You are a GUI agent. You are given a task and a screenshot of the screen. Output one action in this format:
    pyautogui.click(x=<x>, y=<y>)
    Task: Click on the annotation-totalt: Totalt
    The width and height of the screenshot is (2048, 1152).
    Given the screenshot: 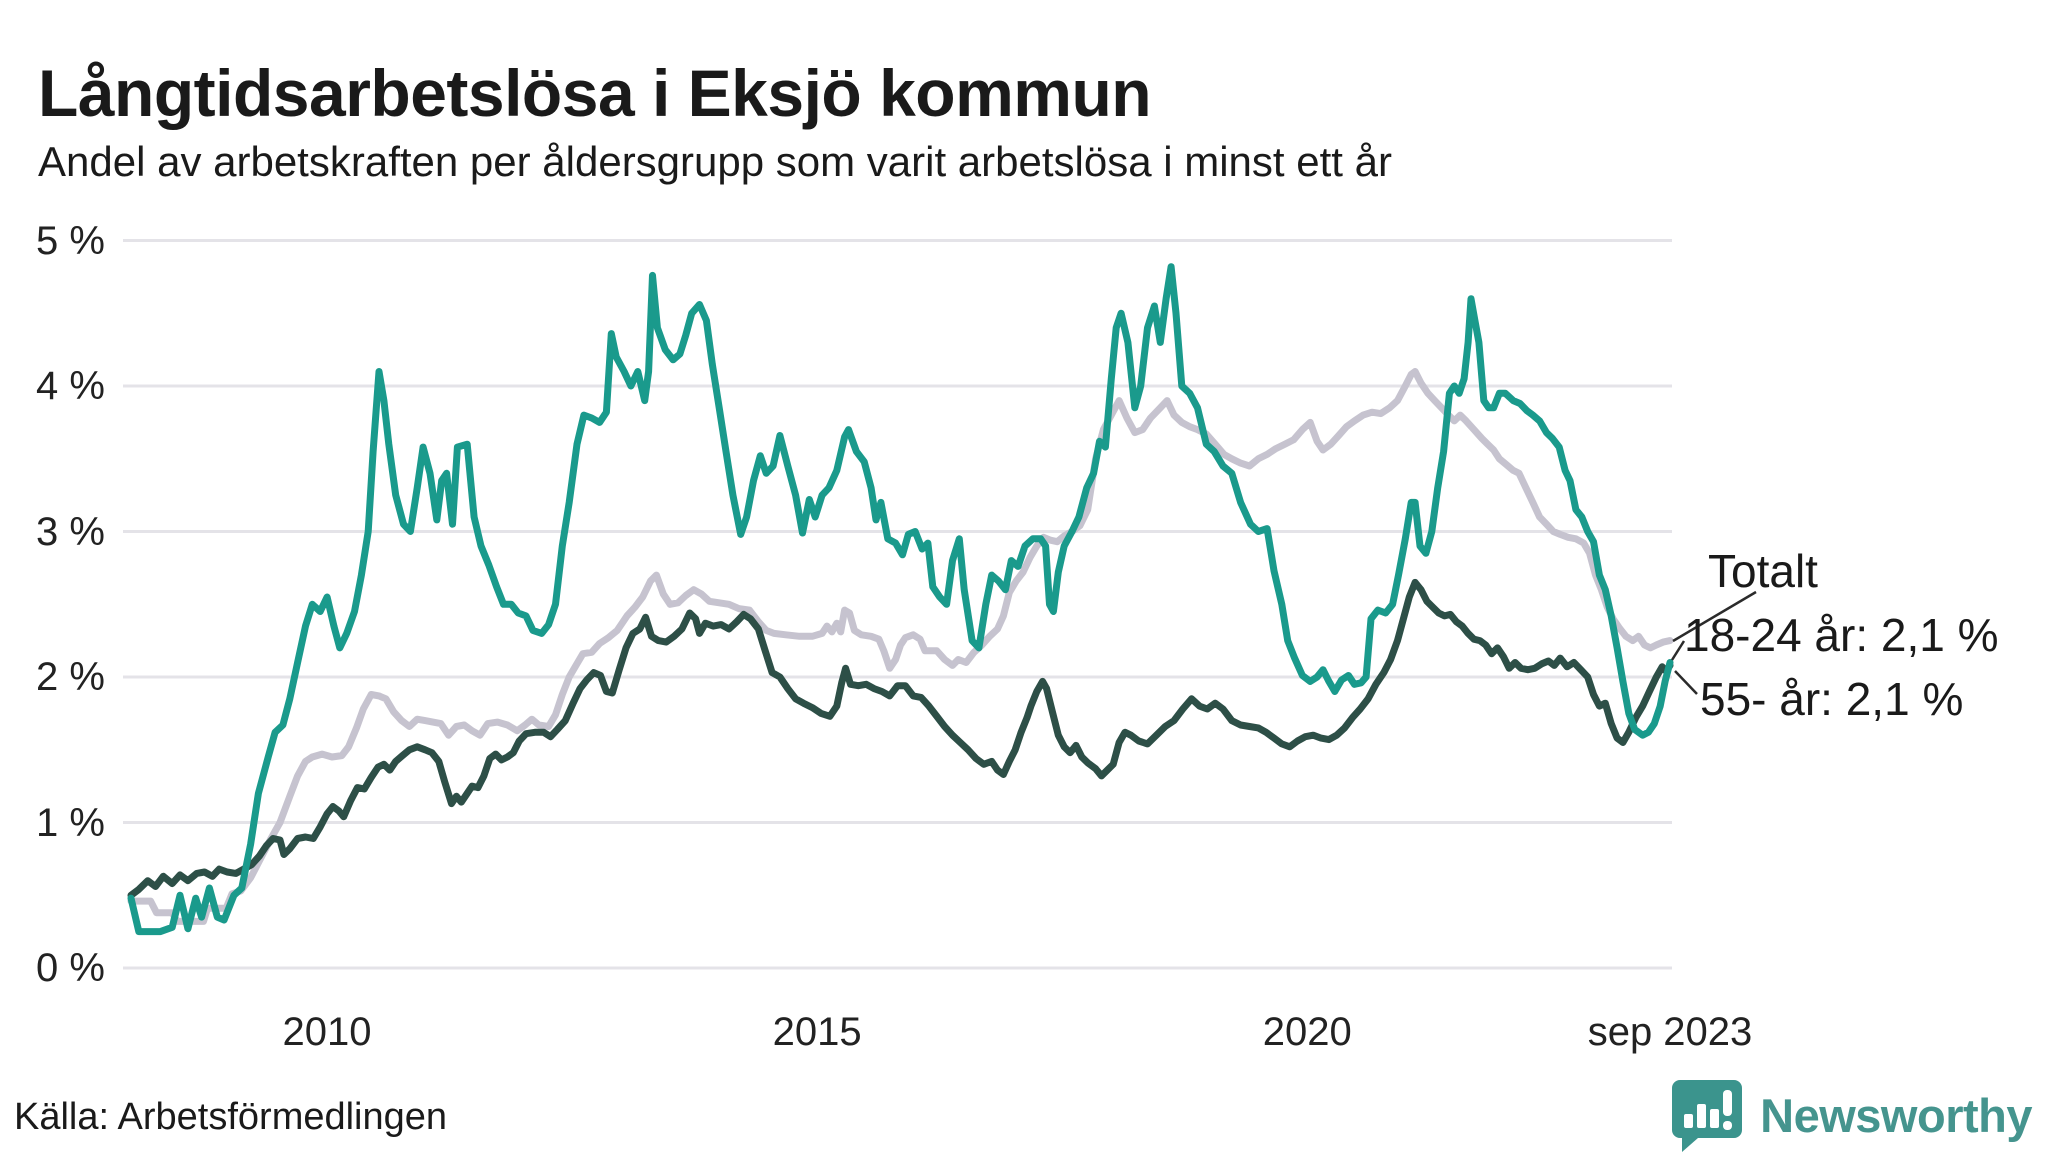 What is the action you would take?
    pyautogui.click(x=1763, y=571)
    